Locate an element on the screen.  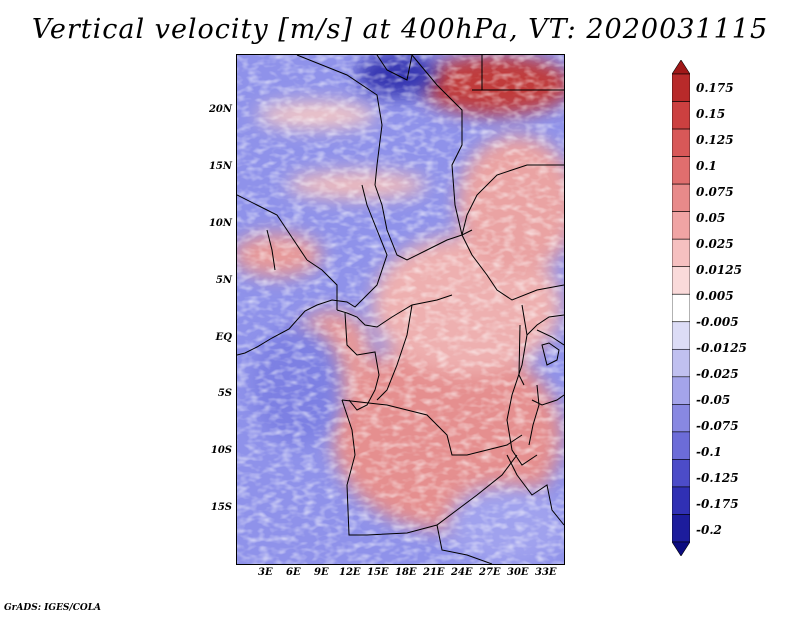
lat-label-20n: 20N is located at coordinates (220, 109).